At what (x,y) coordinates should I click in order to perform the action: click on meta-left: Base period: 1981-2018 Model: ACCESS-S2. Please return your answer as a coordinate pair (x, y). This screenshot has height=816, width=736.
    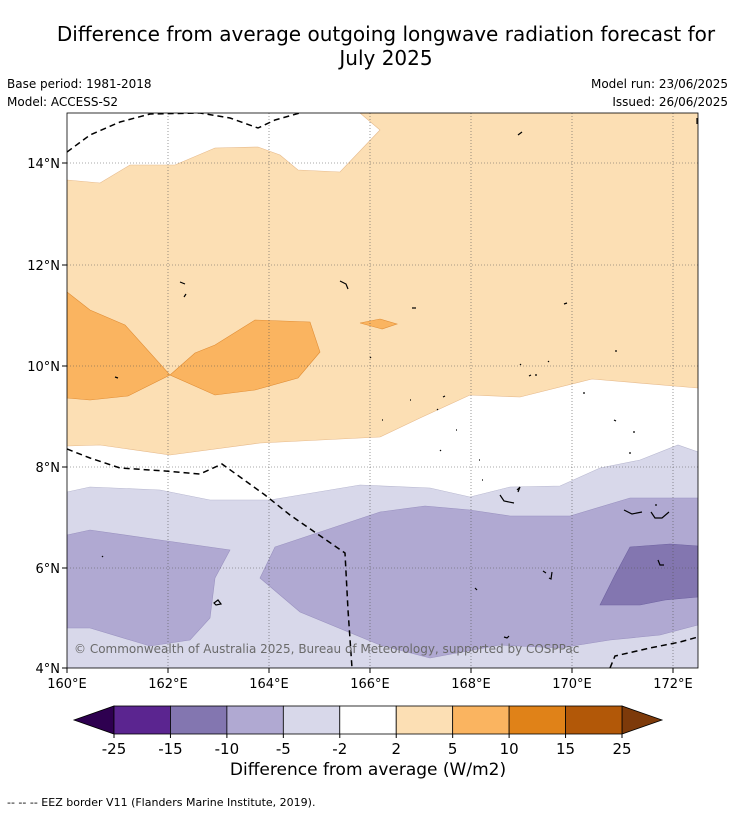
    Looking at the image, I should click on (79, 93).